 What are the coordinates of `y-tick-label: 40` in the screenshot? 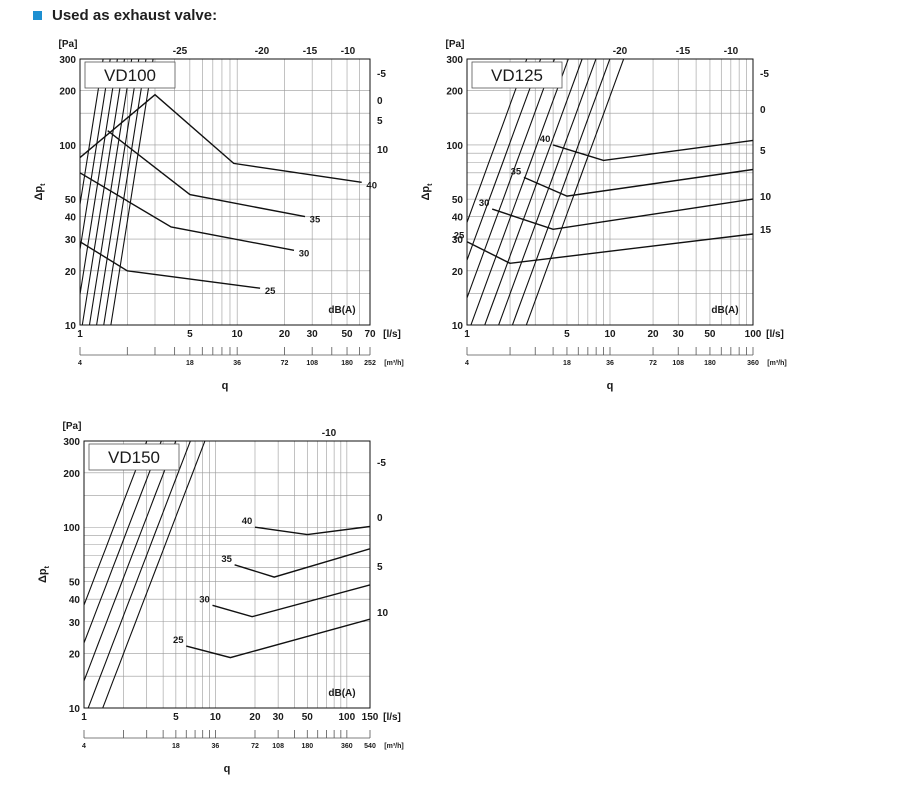 It's located at (75, 600).